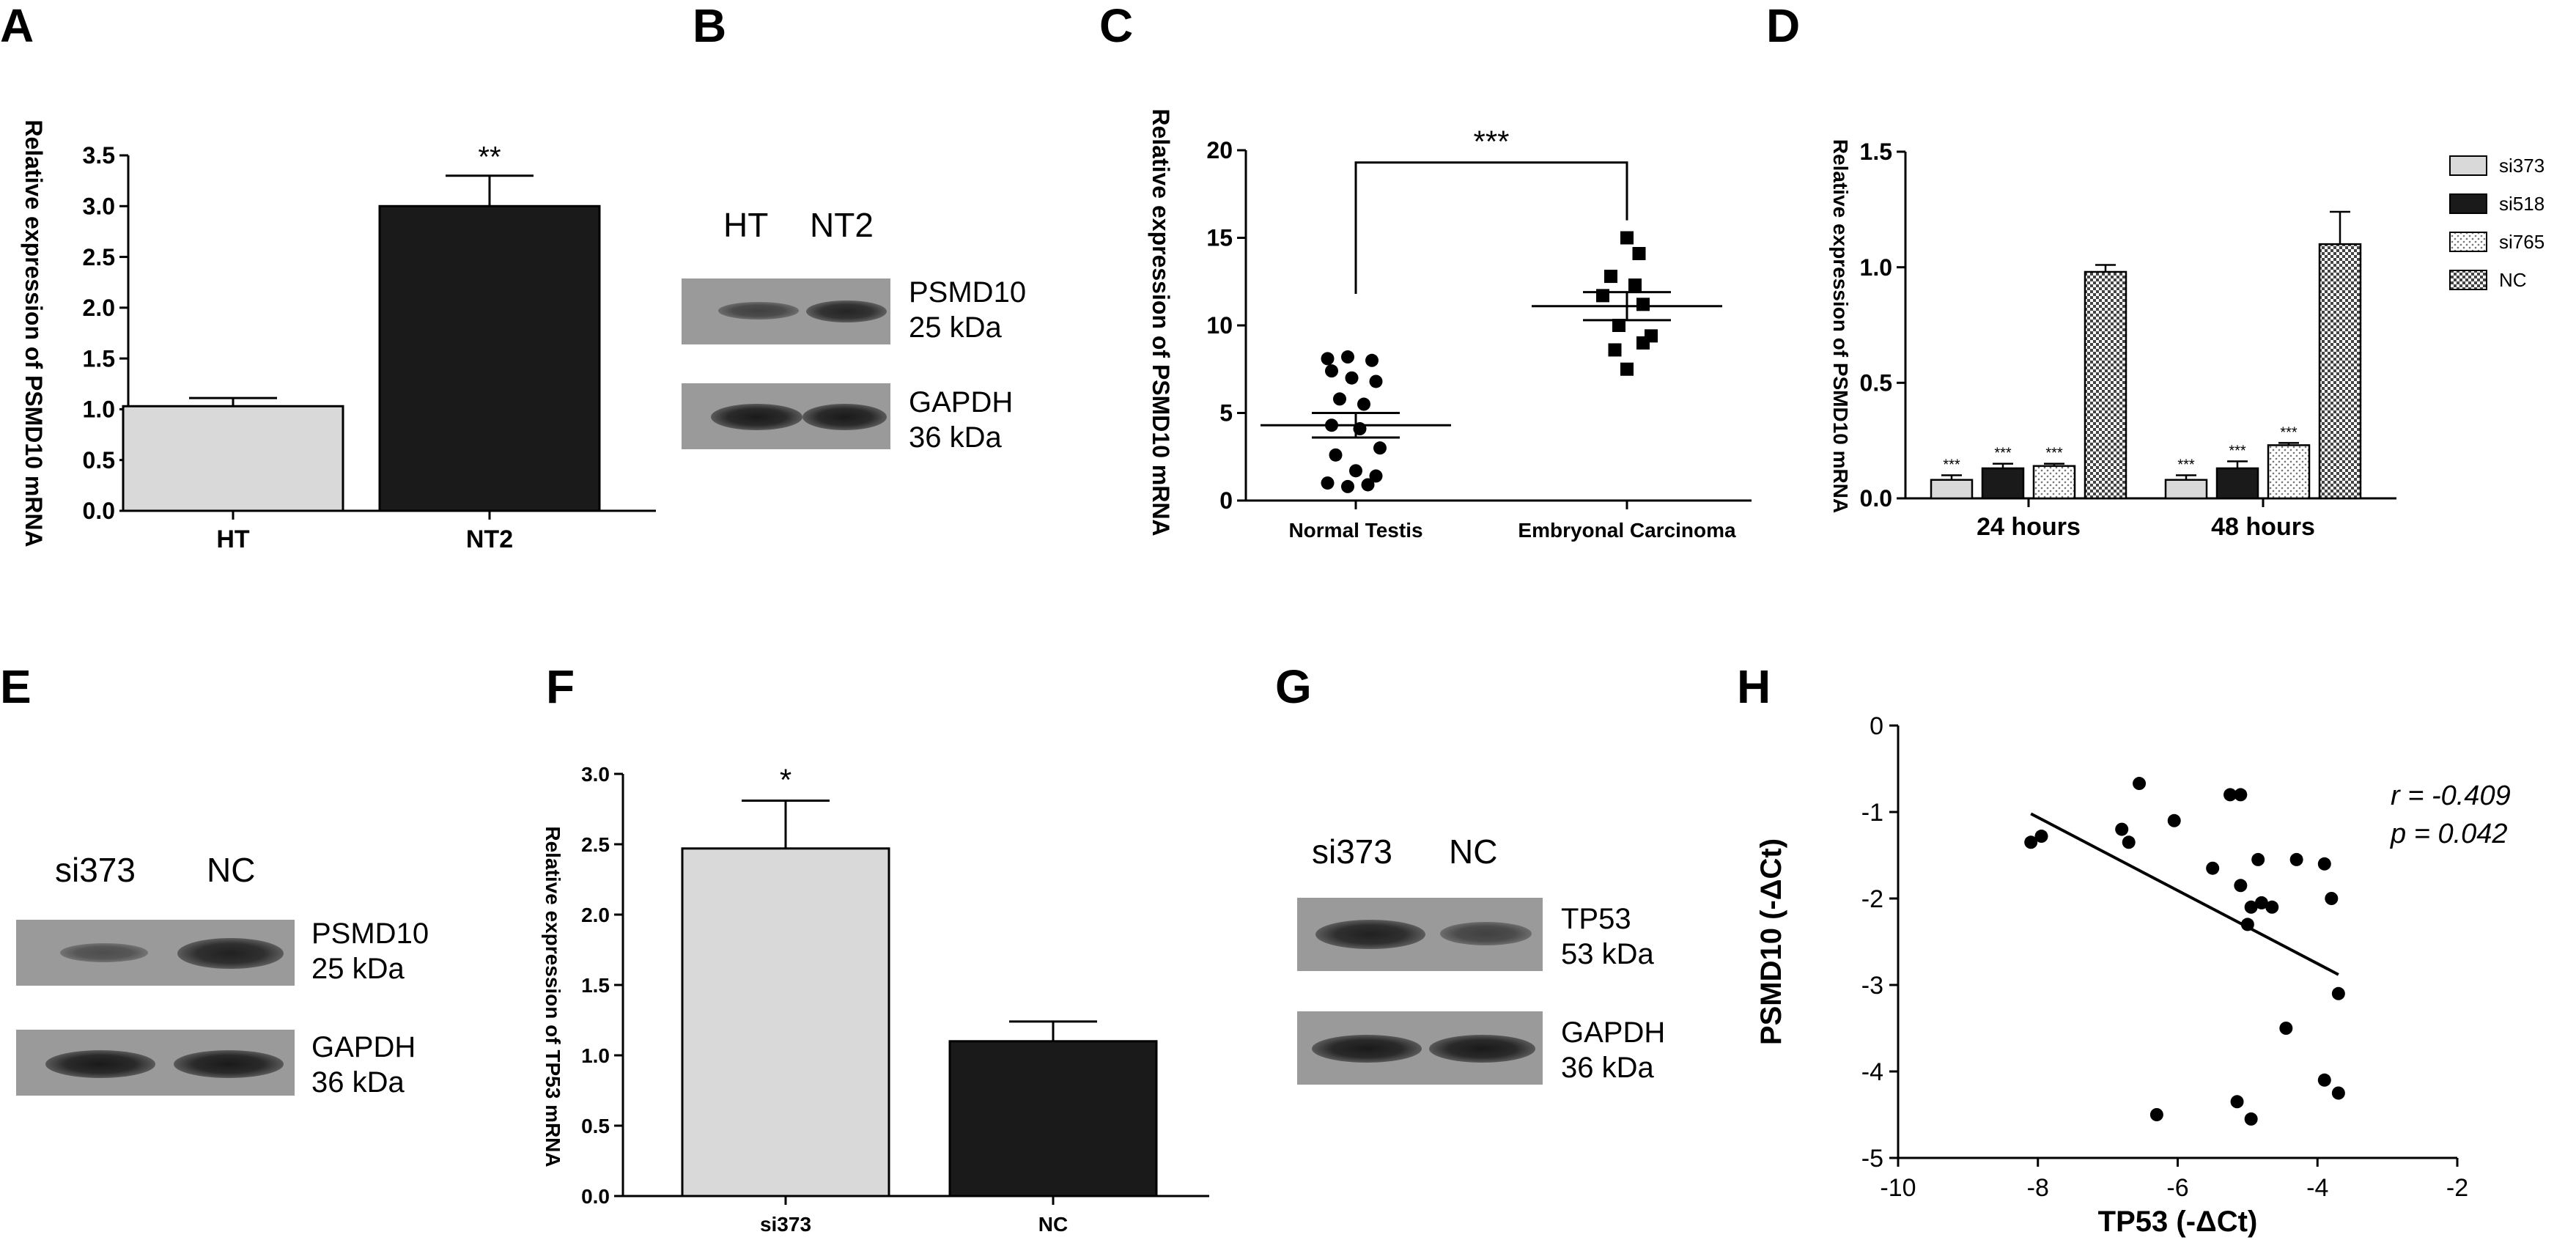 Image resolution: width=2576 pixels, height=1240 pixels. What do you see at coordinates (2457, 1188) in the screenshot?
I see `x-tick-label: -2` at bounding box center [2457, 1188].